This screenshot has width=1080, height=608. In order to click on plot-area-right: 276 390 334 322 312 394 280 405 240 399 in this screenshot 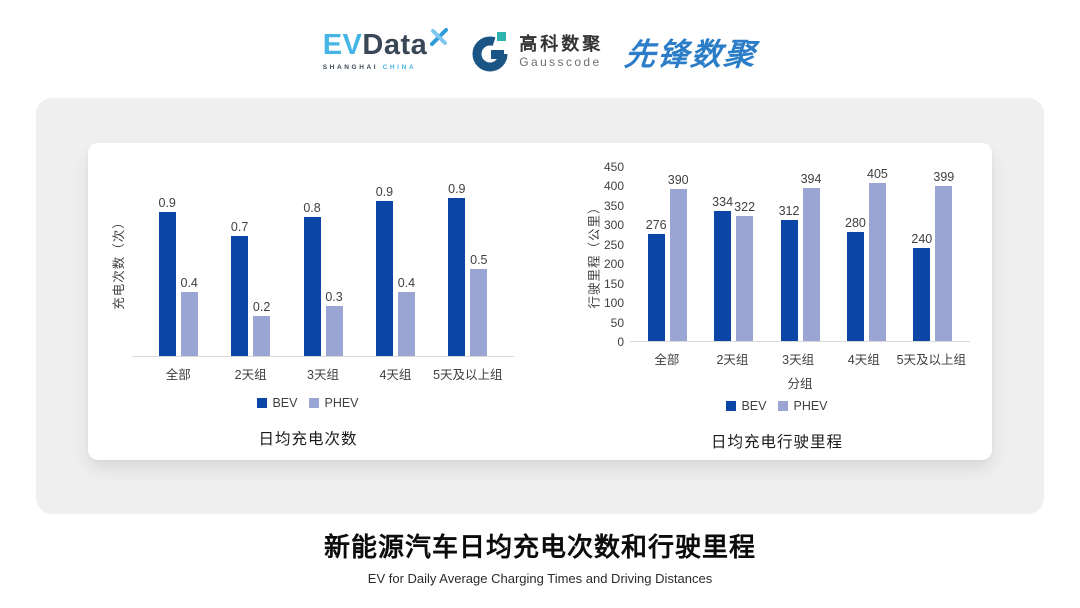, I will do `click(800, 254)`.